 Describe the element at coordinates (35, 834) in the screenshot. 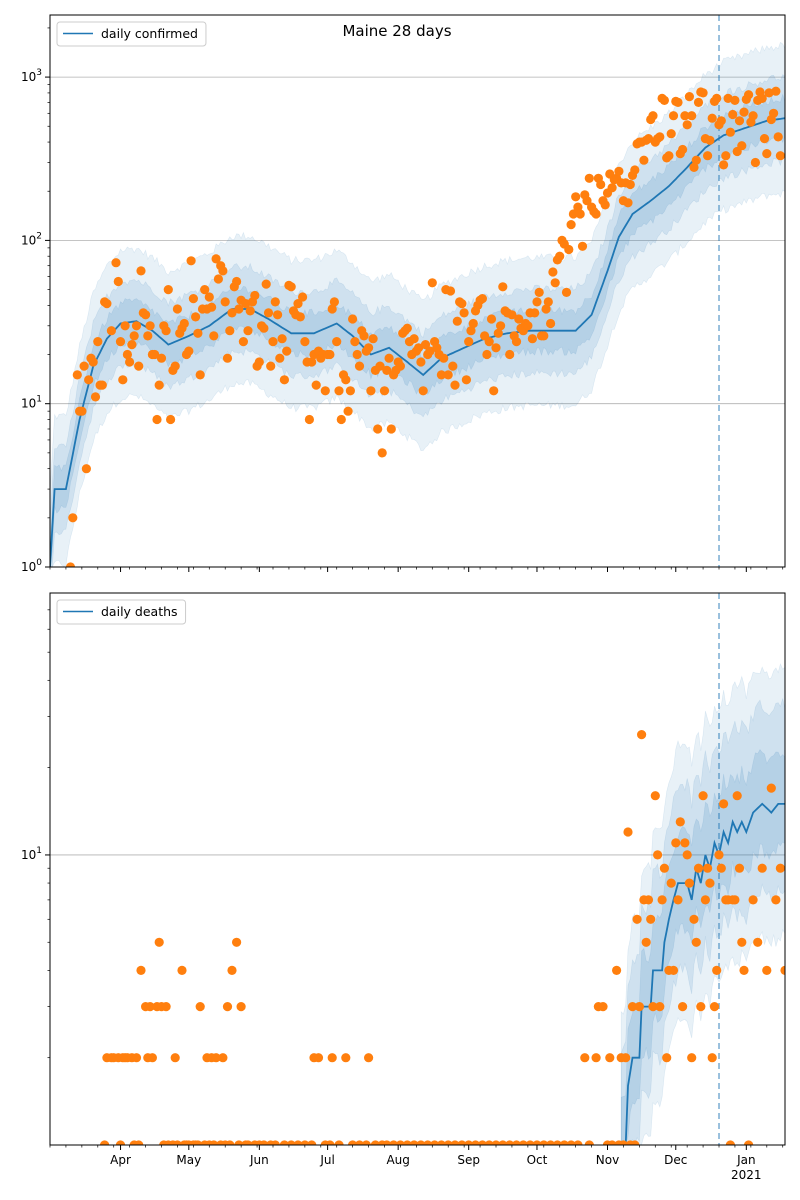

I see `deaths-y-ticks: 101` at that location.